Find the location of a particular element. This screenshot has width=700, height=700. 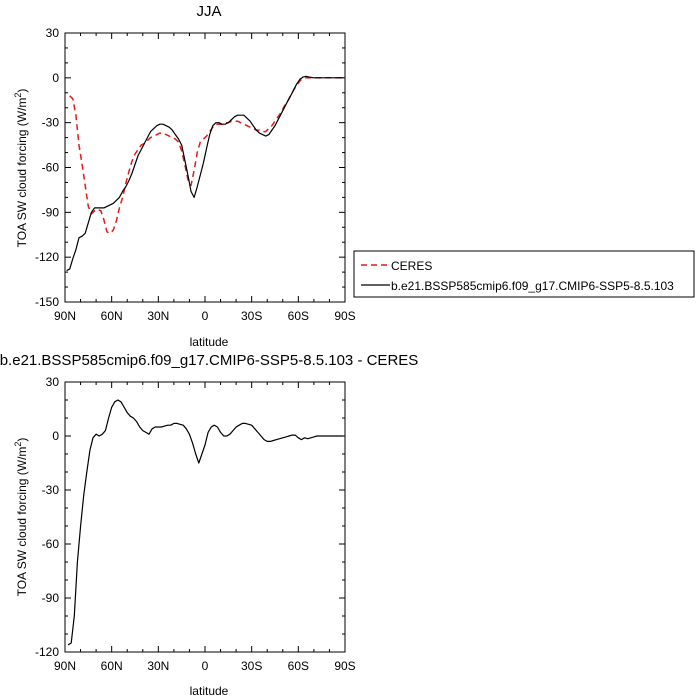

y-tick-label-6: -150 is located at coordinates (47, 302).